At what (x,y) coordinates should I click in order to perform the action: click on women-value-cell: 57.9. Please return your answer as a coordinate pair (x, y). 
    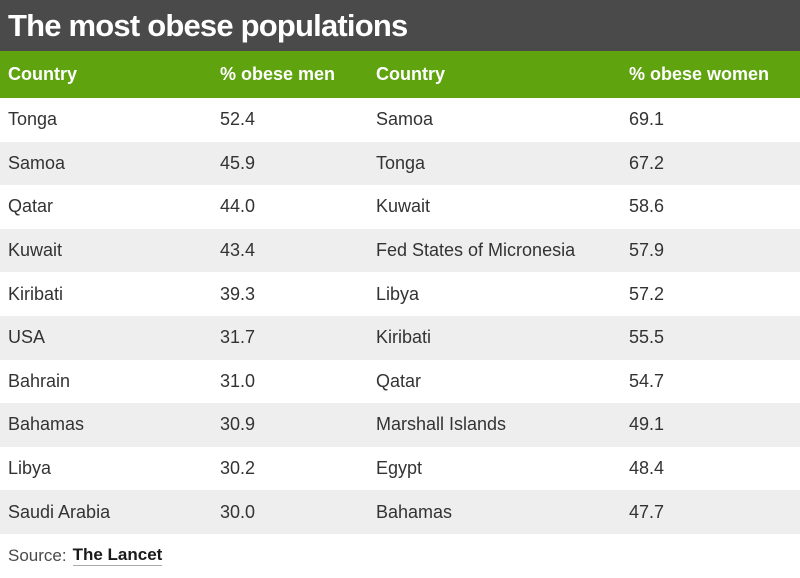
    Looking at the image, I should click on (647, 250).